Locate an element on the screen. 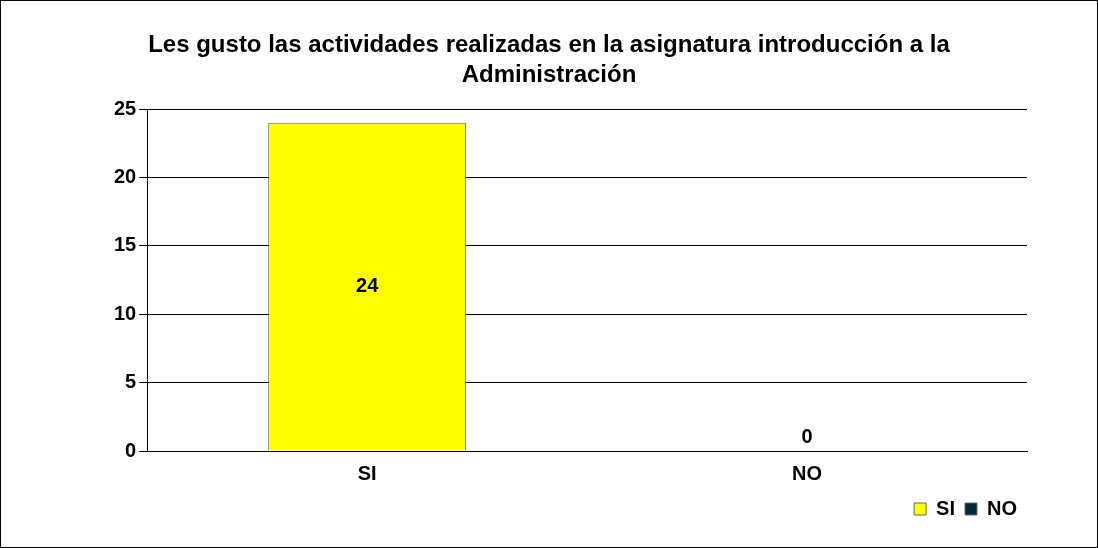  data-label: 0 is located at coordinates (807, 435).